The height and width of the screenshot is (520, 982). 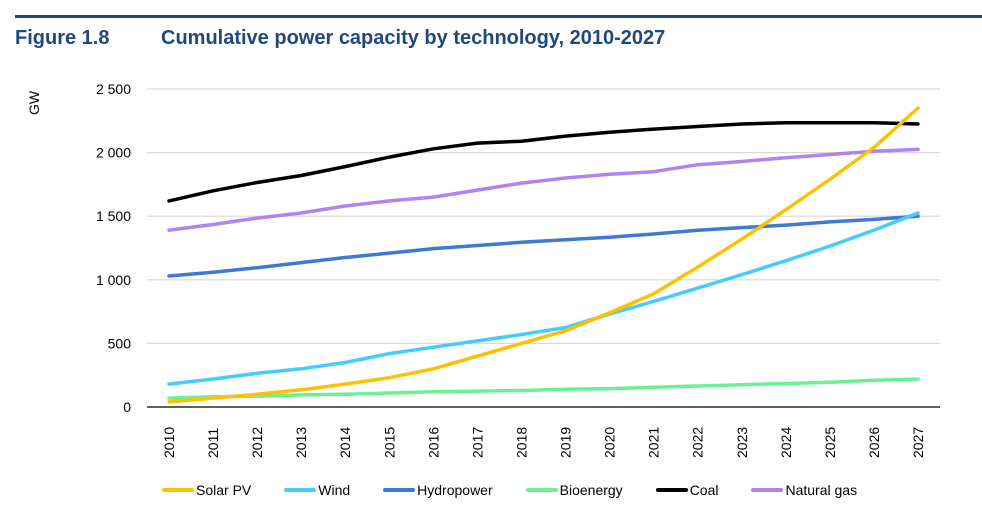 What do you see at coordinates (389, 442) in the screenshot?
I see `x-tick-label: 2015` at bounding box center [389, 442].